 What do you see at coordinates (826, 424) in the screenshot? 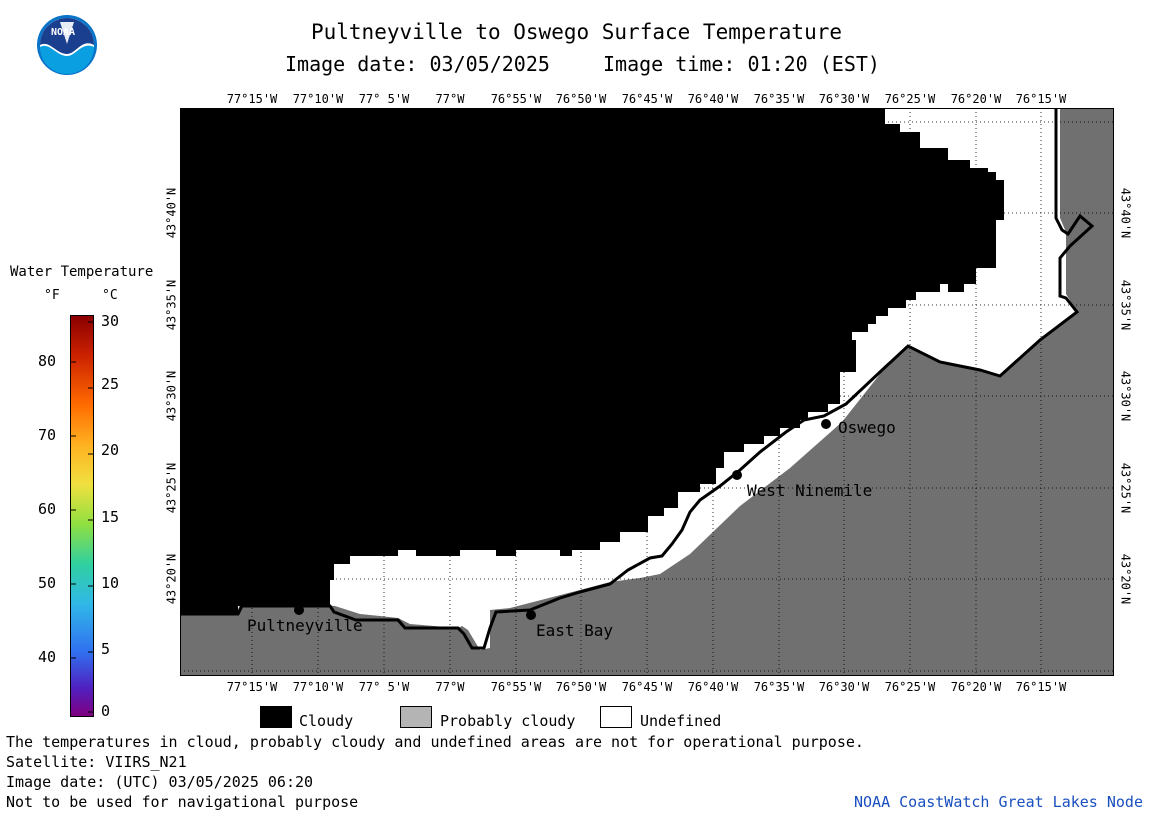
I see `city-marker-oswego` at bounding box center [826, 424].